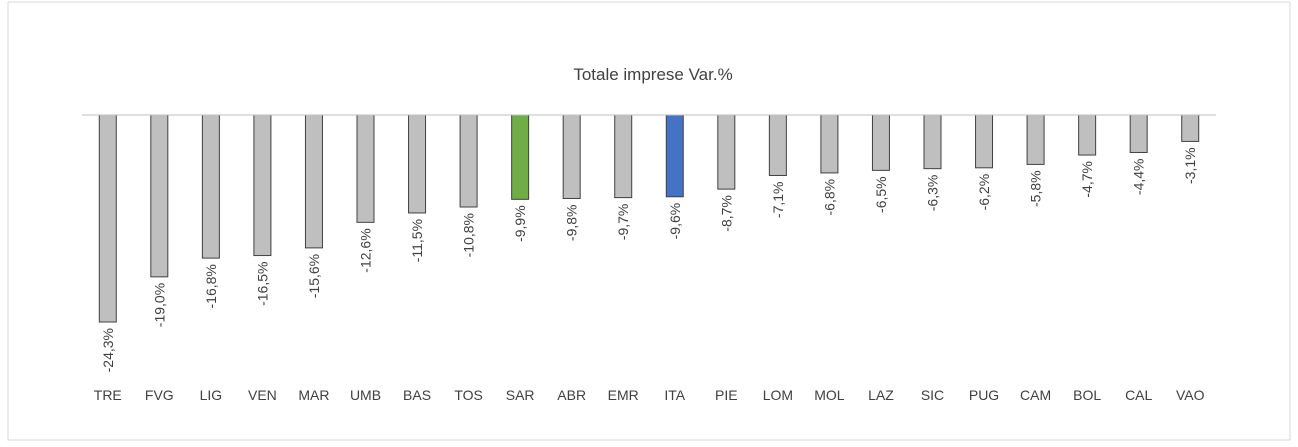 Image resolution: width=1298 pixels, height=447 pixels. What do you see at coordinates (365, 395) in the screenshot?
I see `x-tick-label: UMB` at bounding box center [365, 395].